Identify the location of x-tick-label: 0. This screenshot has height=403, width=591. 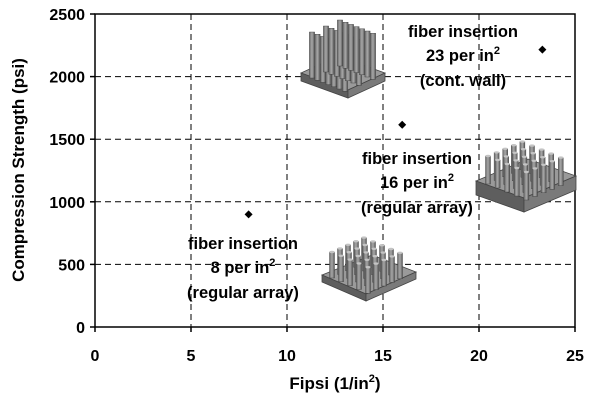
(95, 356).